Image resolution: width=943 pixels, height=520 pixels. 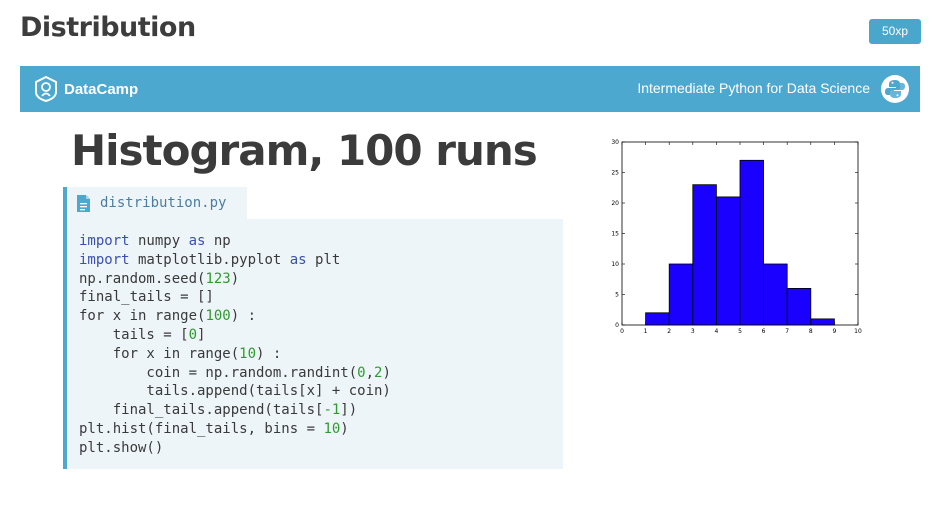 What do you see at coordinates (134, 334) in the screenshot?
I see `code-text: tails = [` at bounding box center [134, 334].